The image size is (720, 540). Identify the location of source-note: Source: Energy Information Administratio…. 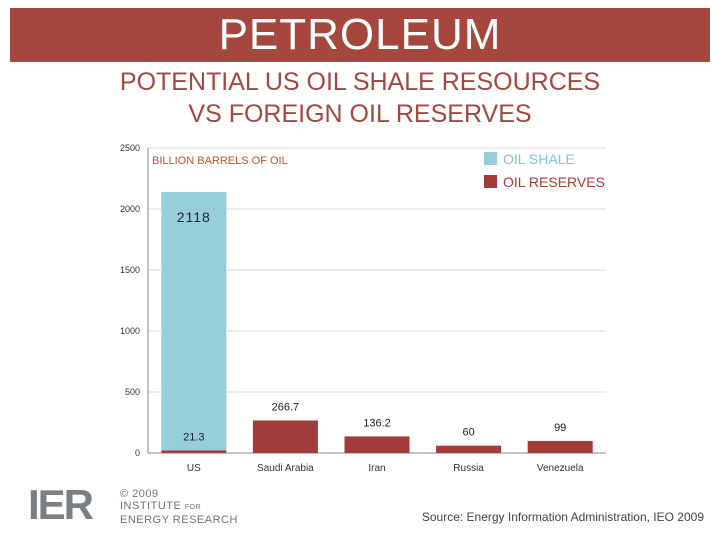
(562, 517).